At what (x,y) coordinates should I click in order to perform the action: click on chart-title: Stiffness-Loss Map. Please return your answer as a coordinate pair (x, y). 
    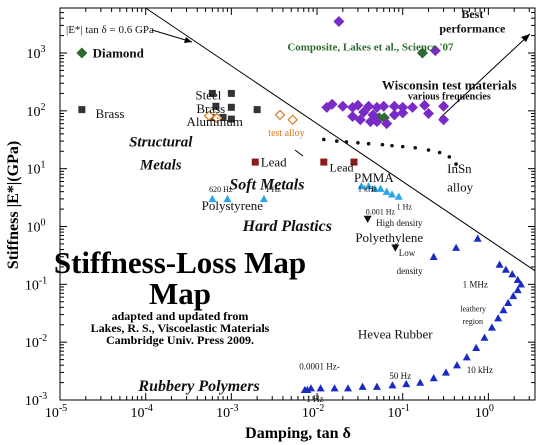
    Looking at the image, I should click on (180, 262).